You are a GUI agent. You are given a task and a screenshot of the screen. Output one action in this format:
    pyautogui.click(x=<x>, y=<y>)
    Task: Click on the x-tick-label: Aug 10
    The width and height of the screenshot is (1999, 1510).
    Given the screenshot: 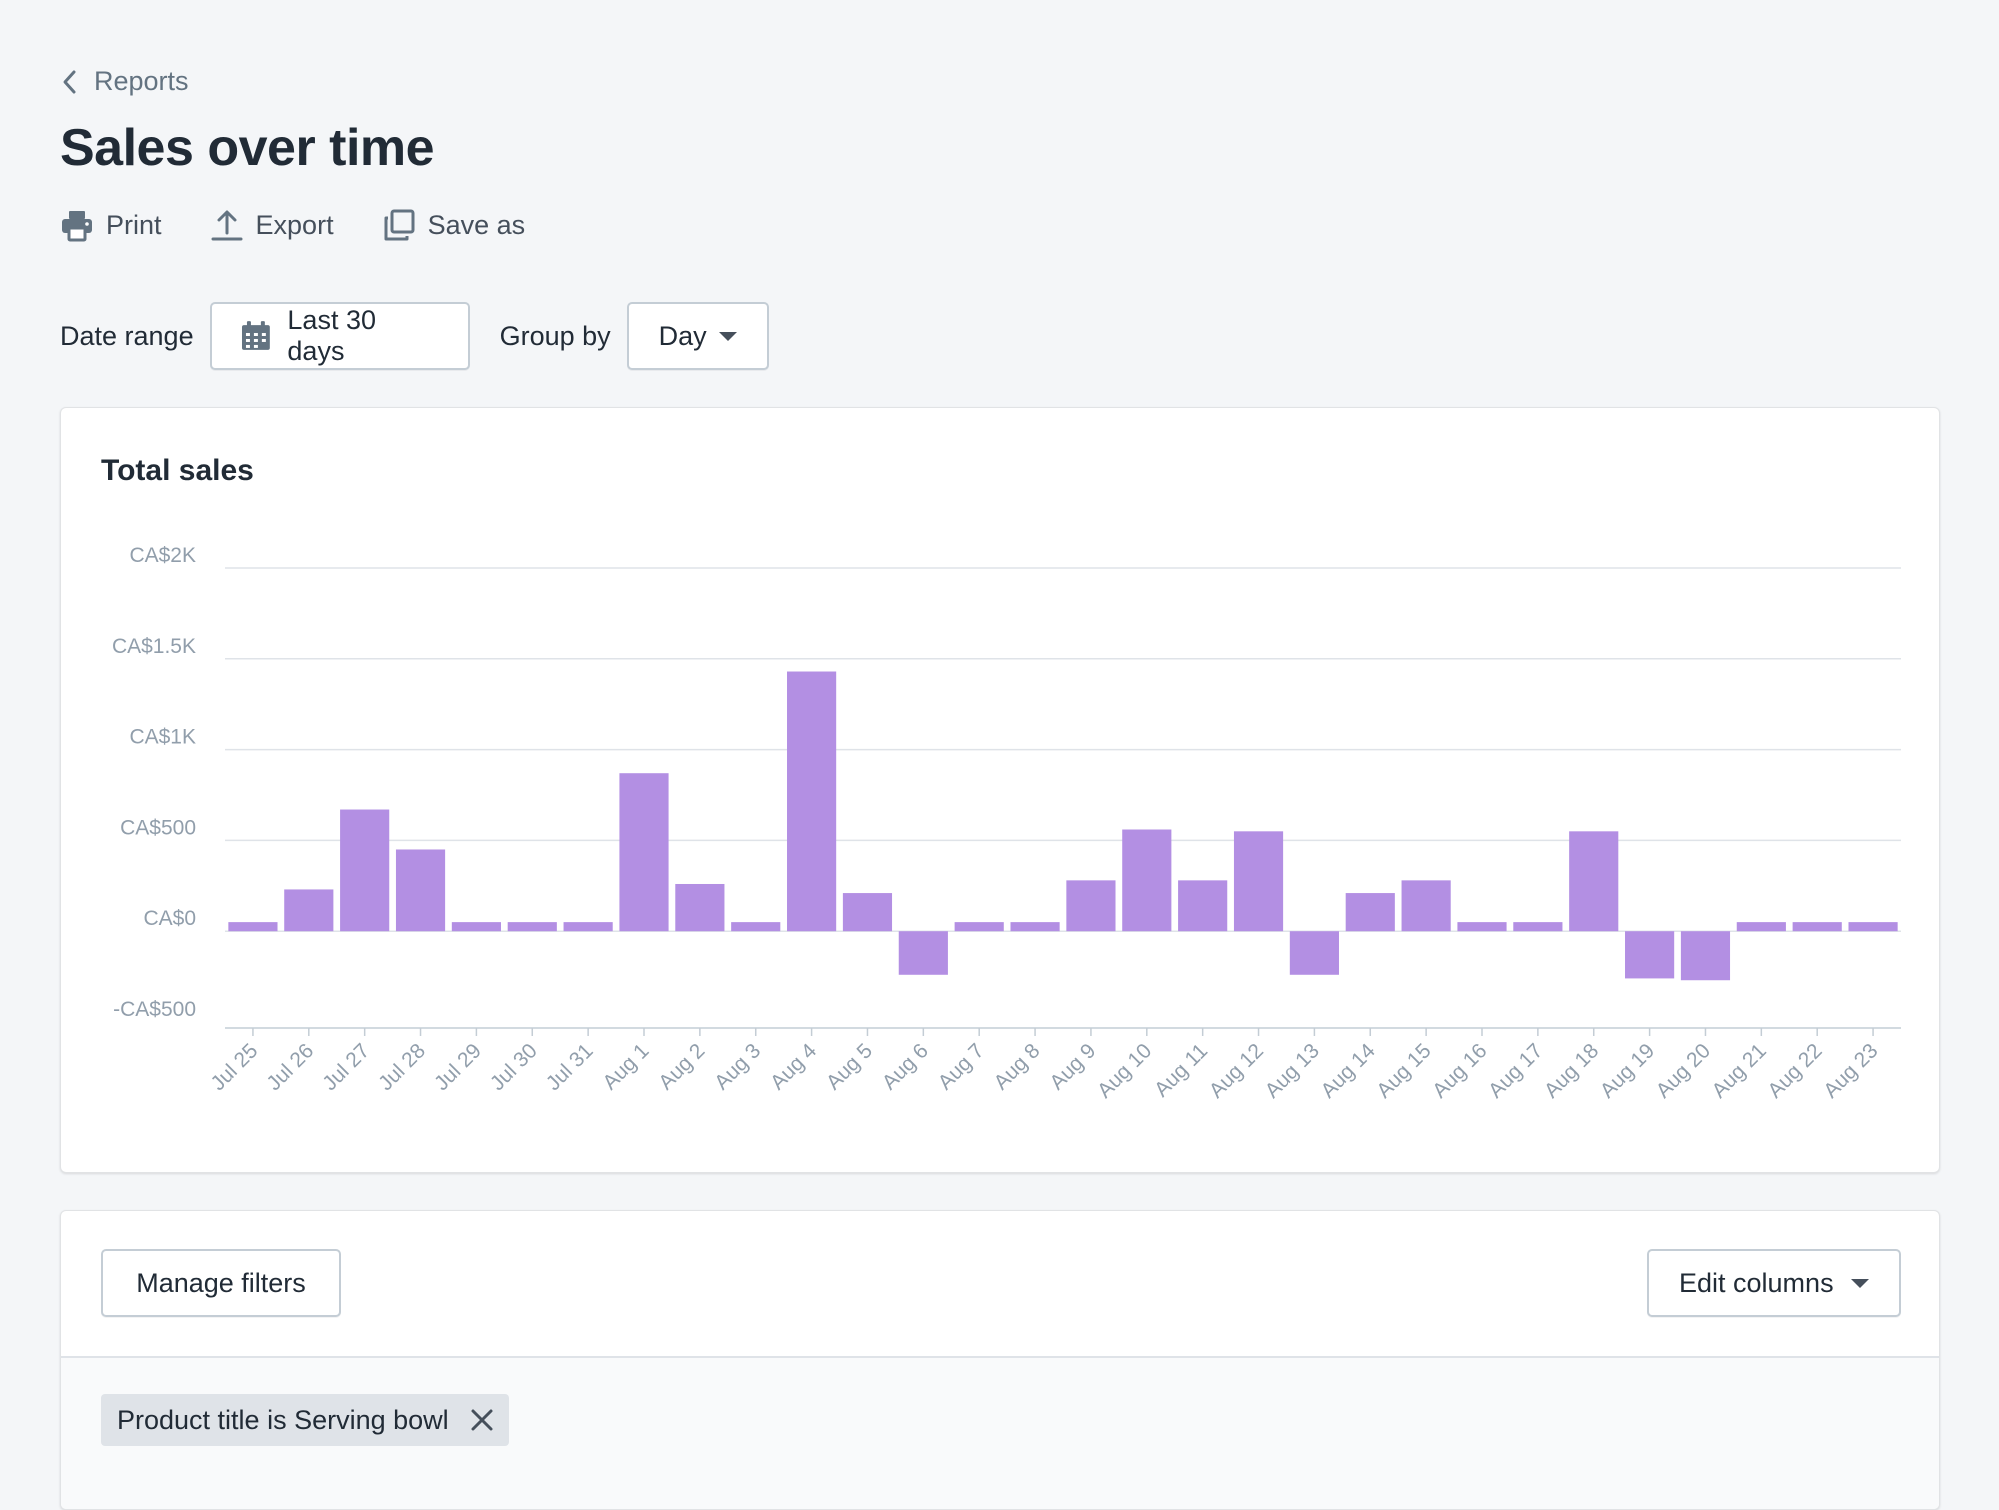 What is the action you would take?
    pyautogui.click(x=1124, y=1070)
    